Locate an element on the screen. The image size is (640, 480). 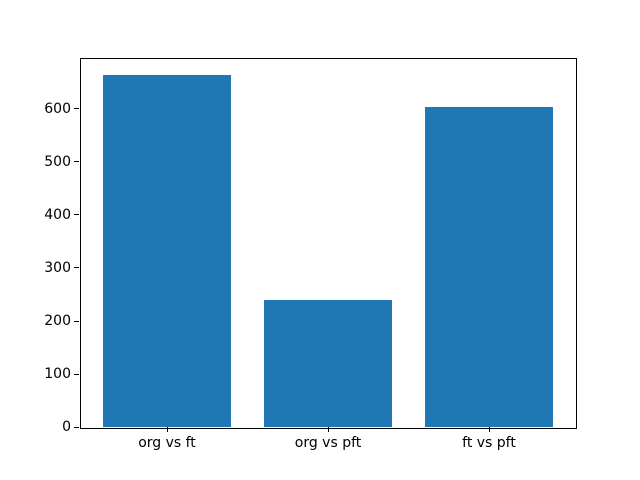
y-tick-label: 300 is located at coordinates (57, 267).